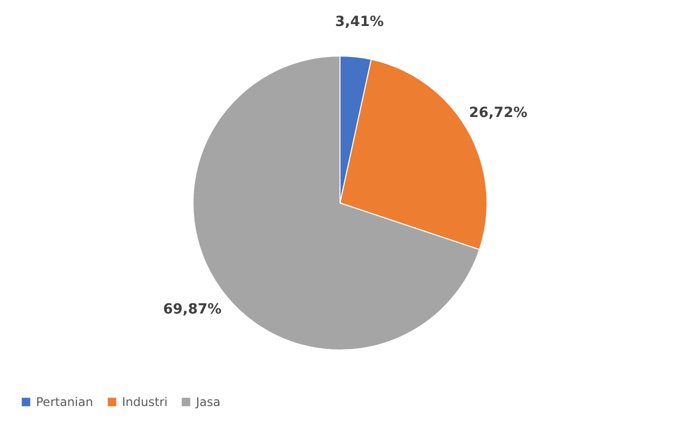  I want to click on legend-label: Pertanian, so click(65, 402).